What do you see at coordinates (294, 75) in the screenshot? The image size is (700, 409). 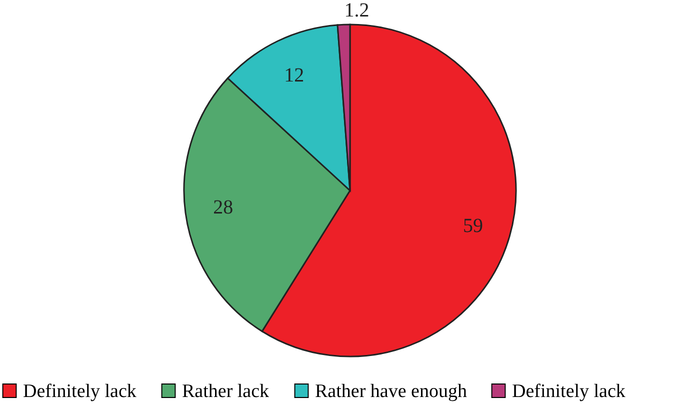 I see `data-label: 12` at bounding box center [294, 75].